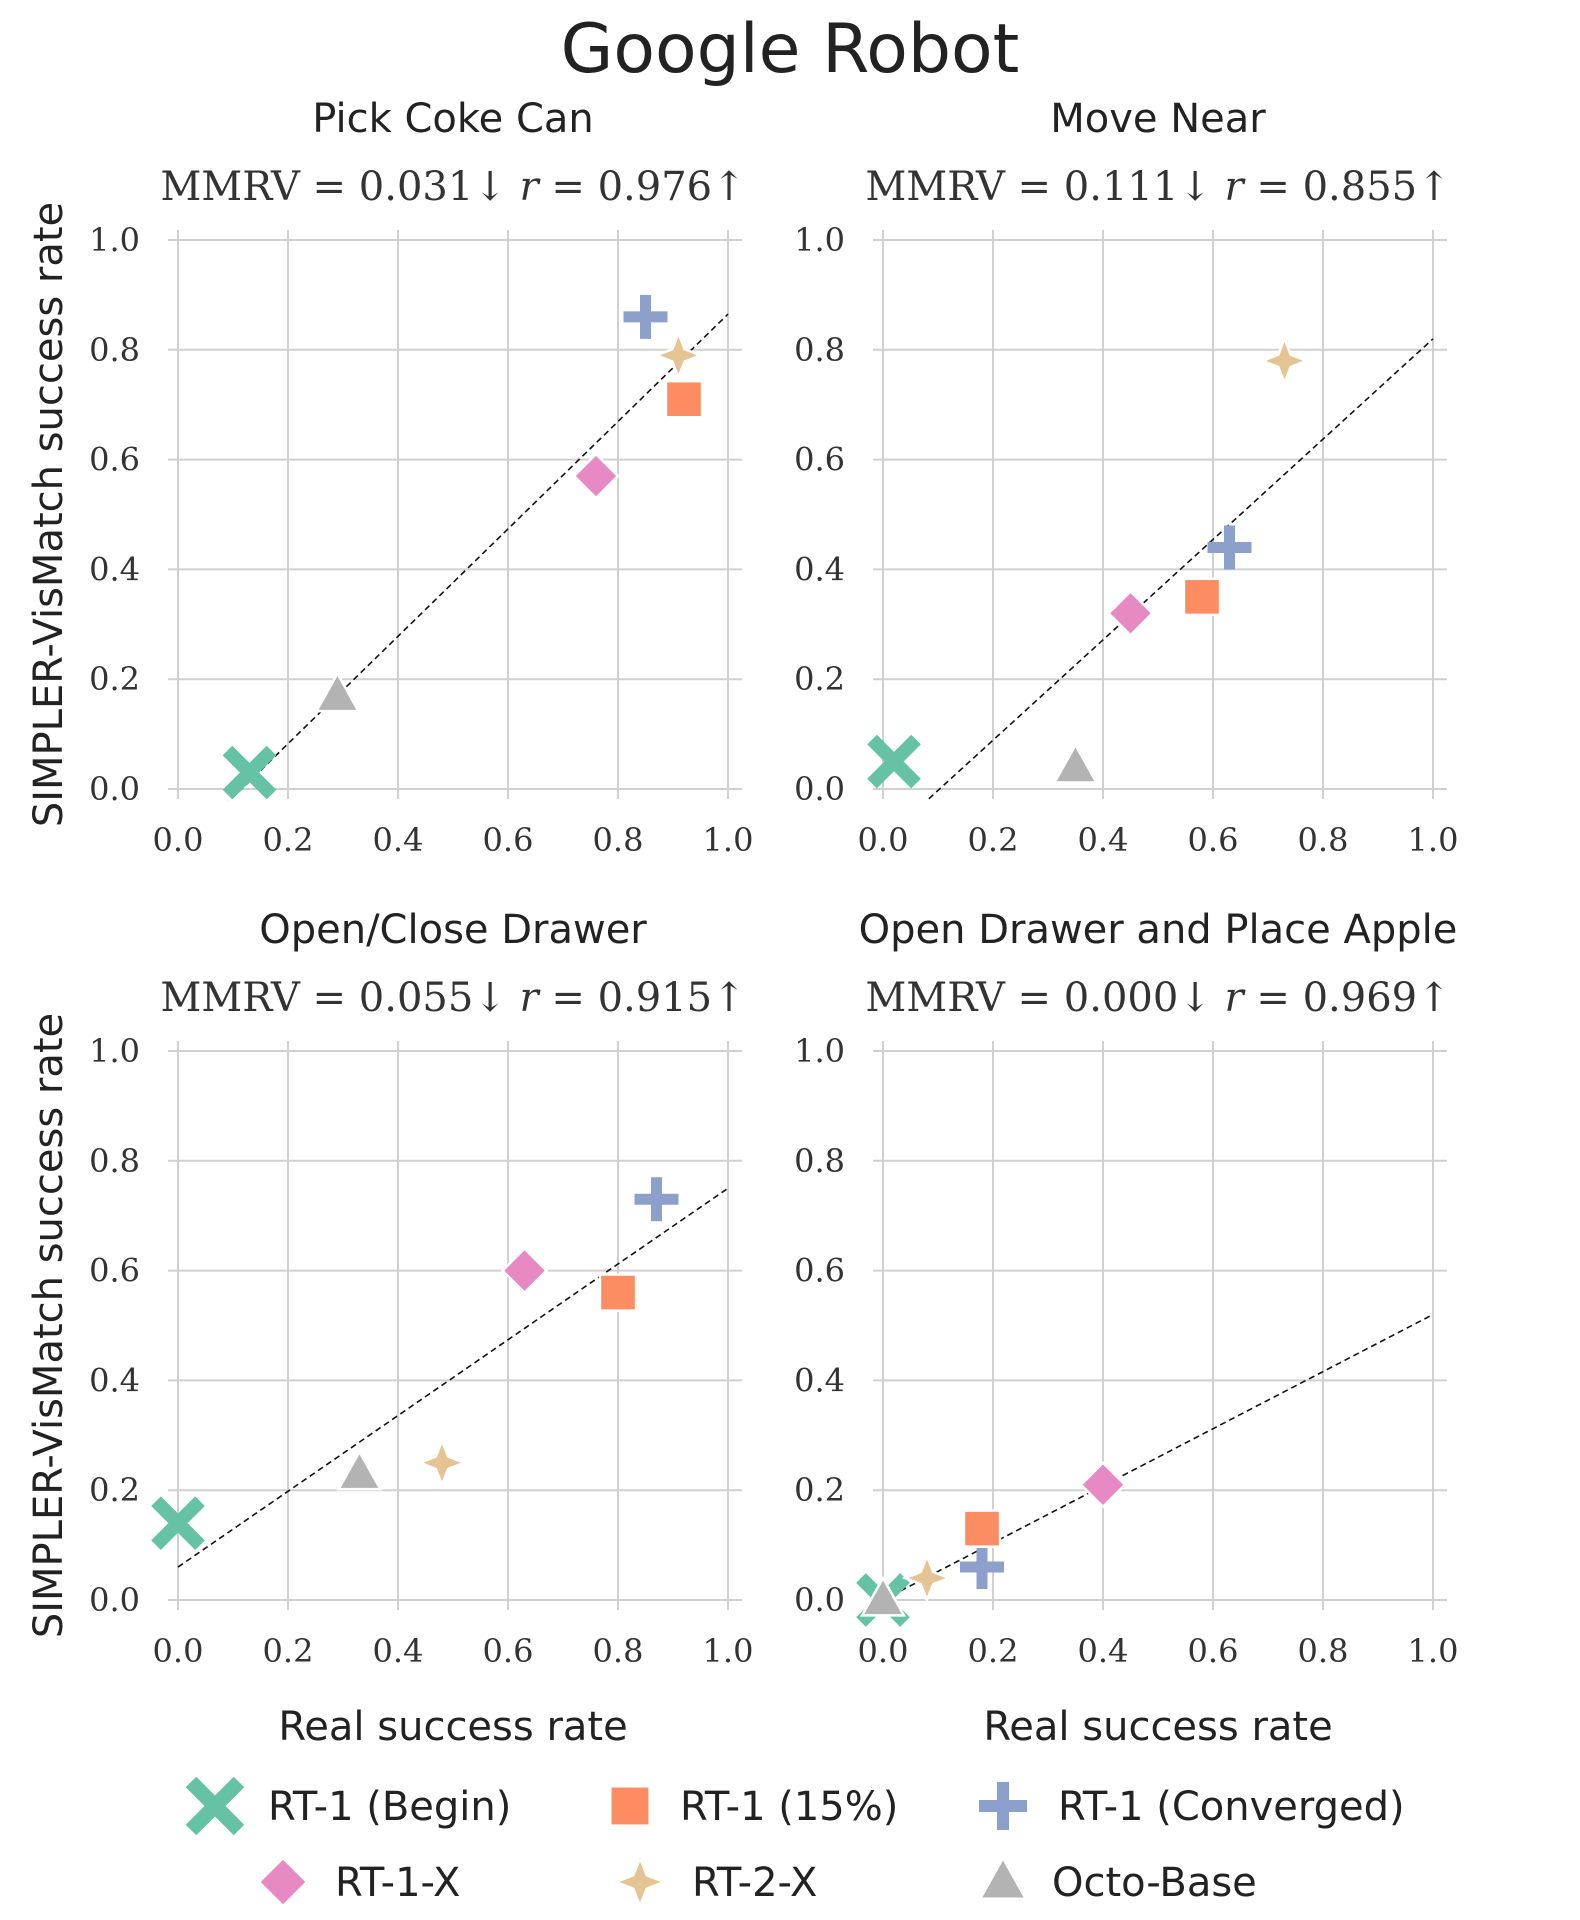 The width and height of the screenshot is (1580, 1920). I want to click on legend-label: Octo-Base, so click(1154, 1883).